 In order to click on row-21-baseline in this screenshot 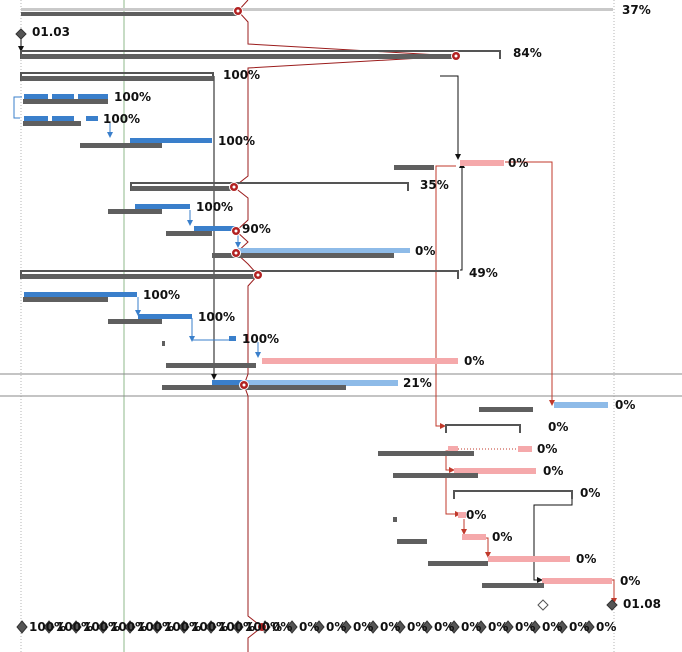, I will do `click(435, 475)`.